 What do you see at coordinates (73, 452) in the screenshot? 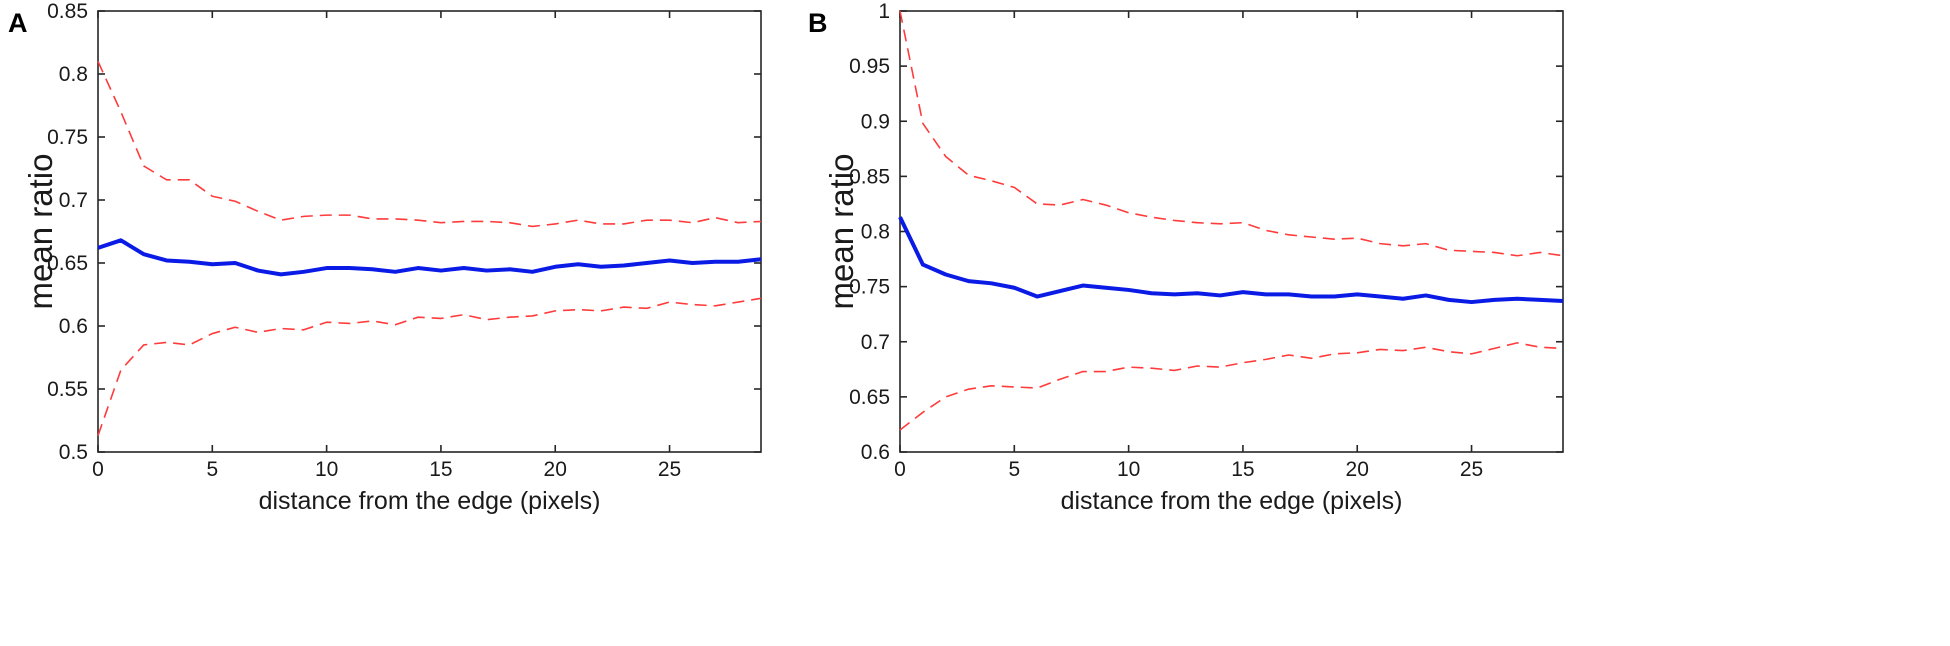
I see `panel-a-y-tick-label: 0.5` at bounding box center [73, 452].